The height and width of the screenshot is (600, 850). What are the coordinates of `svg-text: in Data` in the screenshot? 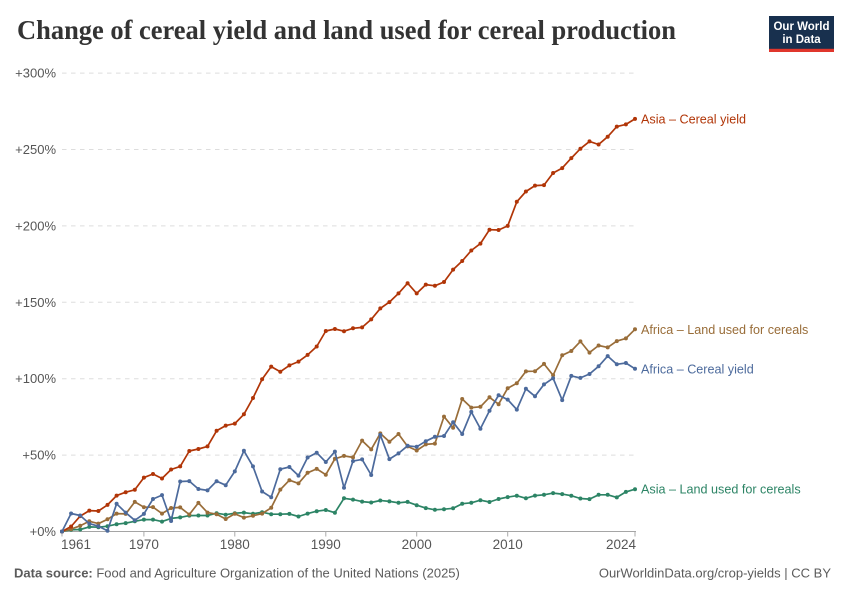 It's located at (801, 40).